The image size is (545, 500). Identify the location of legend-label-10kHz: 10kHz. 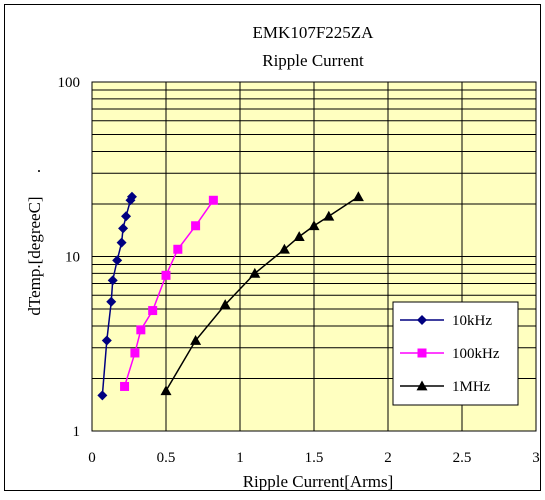
(472, 321).